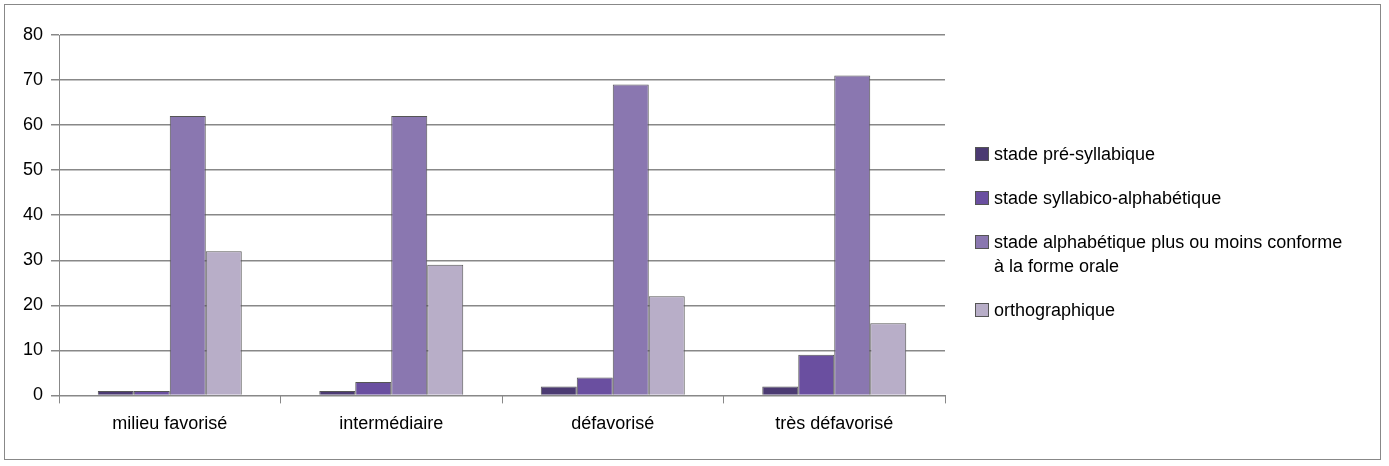 The image size is (1389, 466). What do you see at coordinates (170, 423) in the screenshot?
I see `x-tick-label: milieu favorisé` at bounding box center [170, 423].